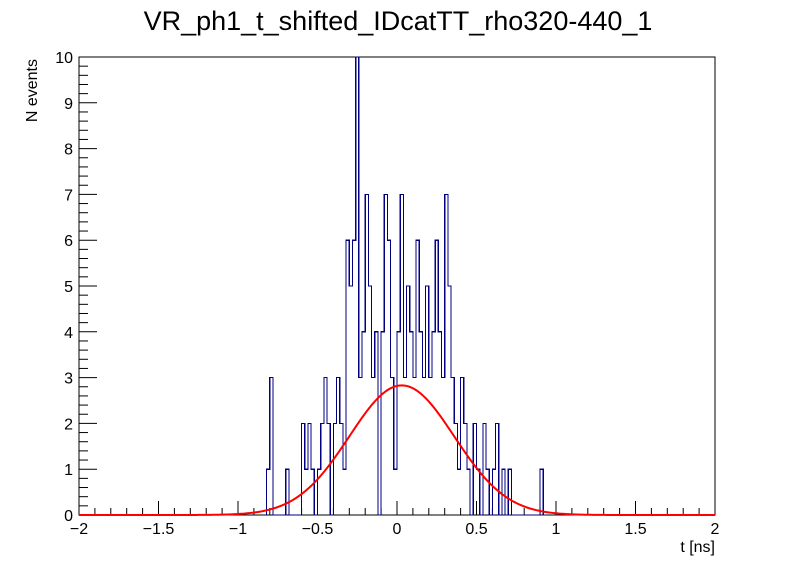 The height and width of the screenshot is (572, 796). Describe the element at coordinates (68, 424) in the screenshot. I see `y-tick-label: 2` at that location.